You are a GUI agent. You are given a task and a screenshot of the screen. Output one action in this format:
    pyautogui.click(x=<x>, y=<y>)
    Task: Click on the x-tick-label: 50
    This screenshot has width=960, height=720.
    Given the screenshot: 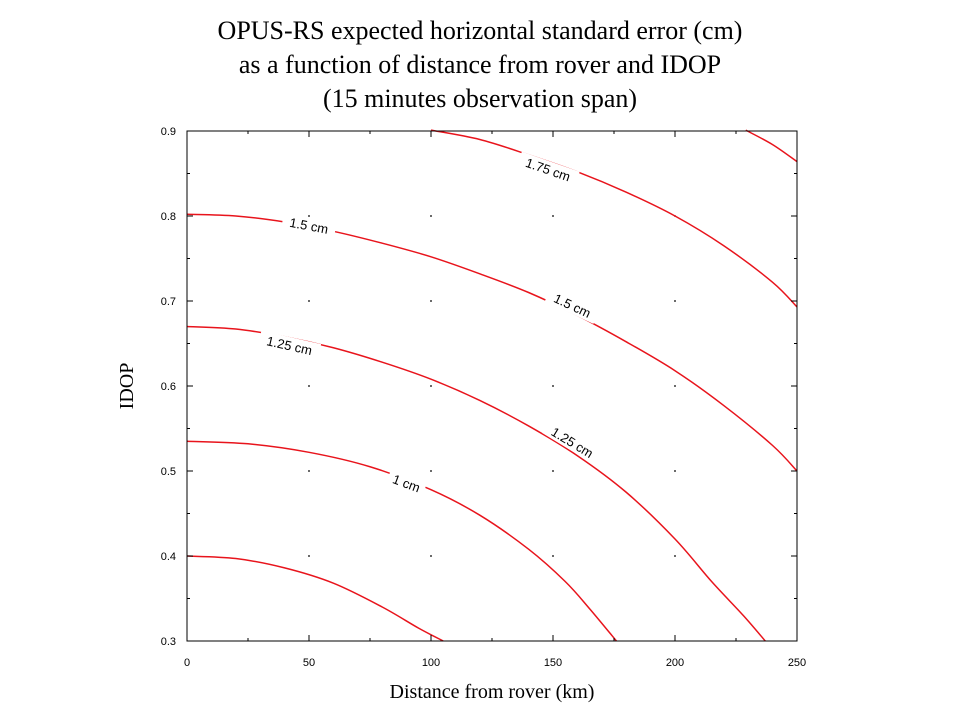 What is the action you would take?
    pyautogui.click(x=309, y=663)
    